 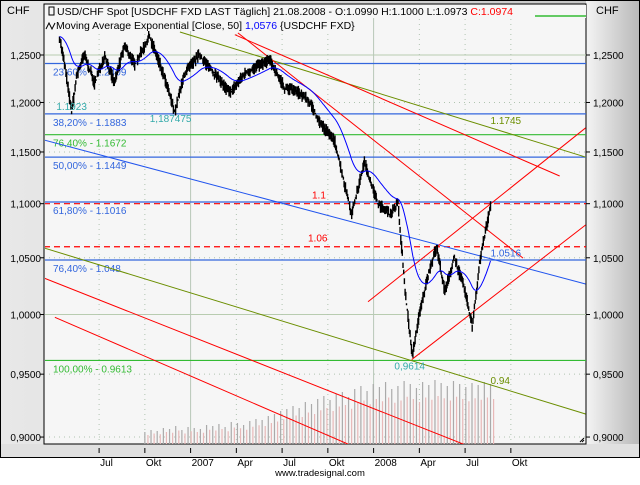 What do you see at coordinates (608, 103) in the screenshot?
I see `y-tick-label-right: 1,2000` at bounding box center [608, 103].